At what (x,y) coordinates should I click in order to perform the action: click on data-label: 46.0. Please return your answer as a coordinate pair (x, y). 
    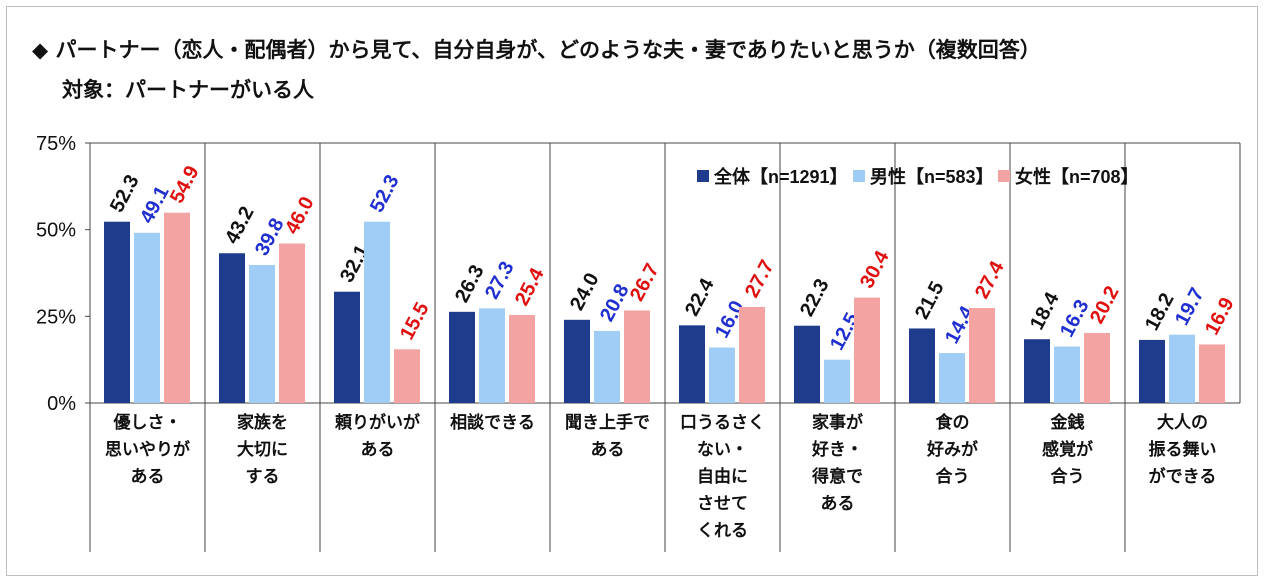
    Looking at the image, I should click on (300, 215).